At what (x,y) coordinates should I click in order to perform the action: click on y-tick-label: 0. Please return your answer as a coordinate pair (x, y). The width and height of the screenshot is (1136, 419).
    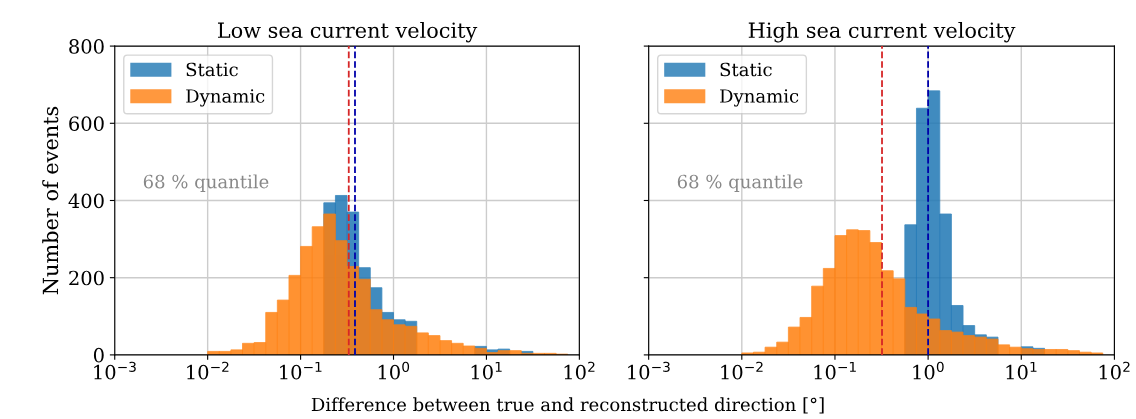
    Looking at the image, I should click on (98, 355).